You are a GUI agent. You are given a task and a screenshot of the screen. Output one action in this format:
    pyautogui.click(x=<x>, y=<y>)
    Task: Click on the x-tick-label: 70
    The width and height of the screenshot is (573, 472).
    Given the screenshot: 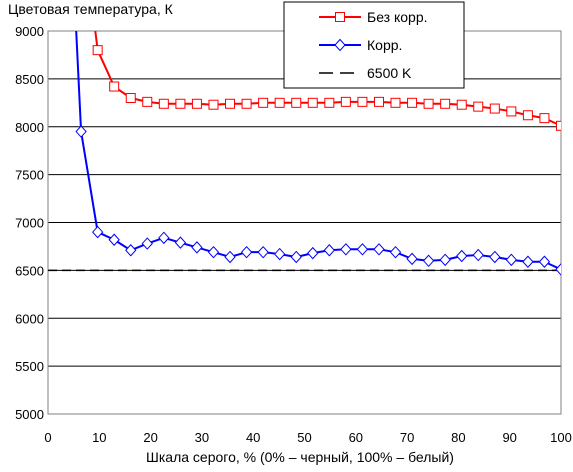 What is the action you would take?
    pyautogui.click(x=407, y=437)
    